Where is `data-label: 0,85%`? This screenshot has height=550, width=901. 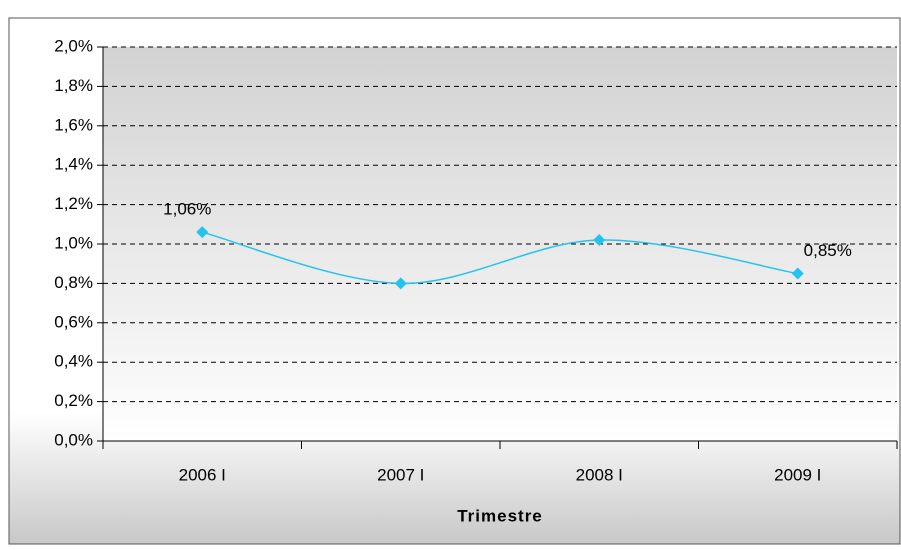 data-label: 0,85% is located at coordinates (828, 250).